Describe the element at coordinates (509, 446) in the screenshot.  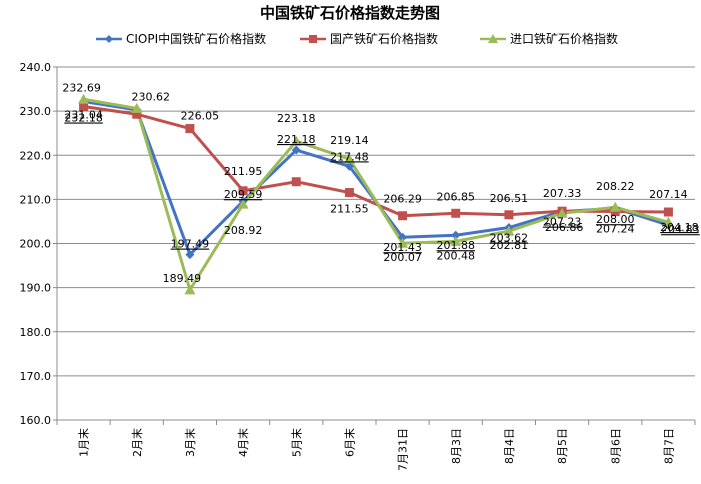
I see `x-tick-label: 8月4日` at that location.